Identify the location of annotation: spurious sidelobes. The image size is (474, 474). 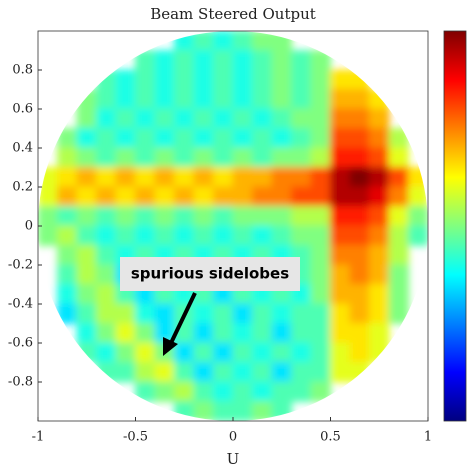
(210, 274).